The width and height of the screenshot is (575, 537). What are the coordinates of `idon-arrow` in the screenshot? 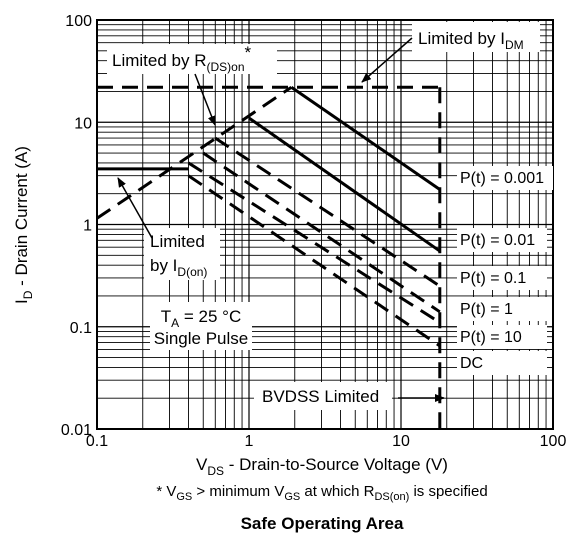 It's located at (135, 208).